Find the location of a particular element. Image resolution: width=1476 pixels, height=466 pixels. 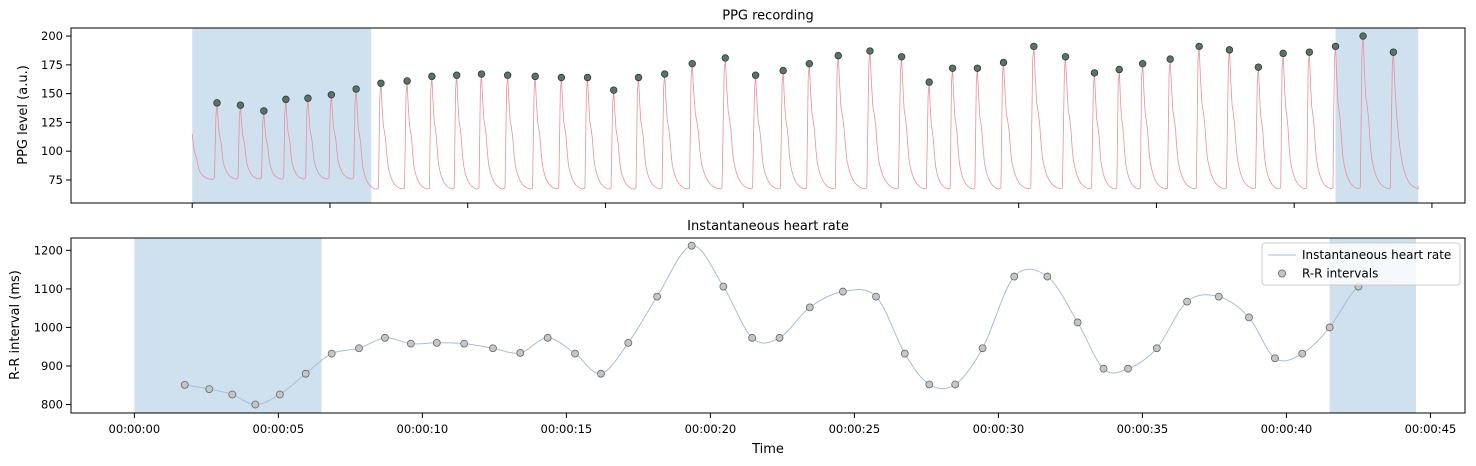

heart-rate-y-ticks: 800 900 1000 1100 1200 is located at coordinates (52, 327).